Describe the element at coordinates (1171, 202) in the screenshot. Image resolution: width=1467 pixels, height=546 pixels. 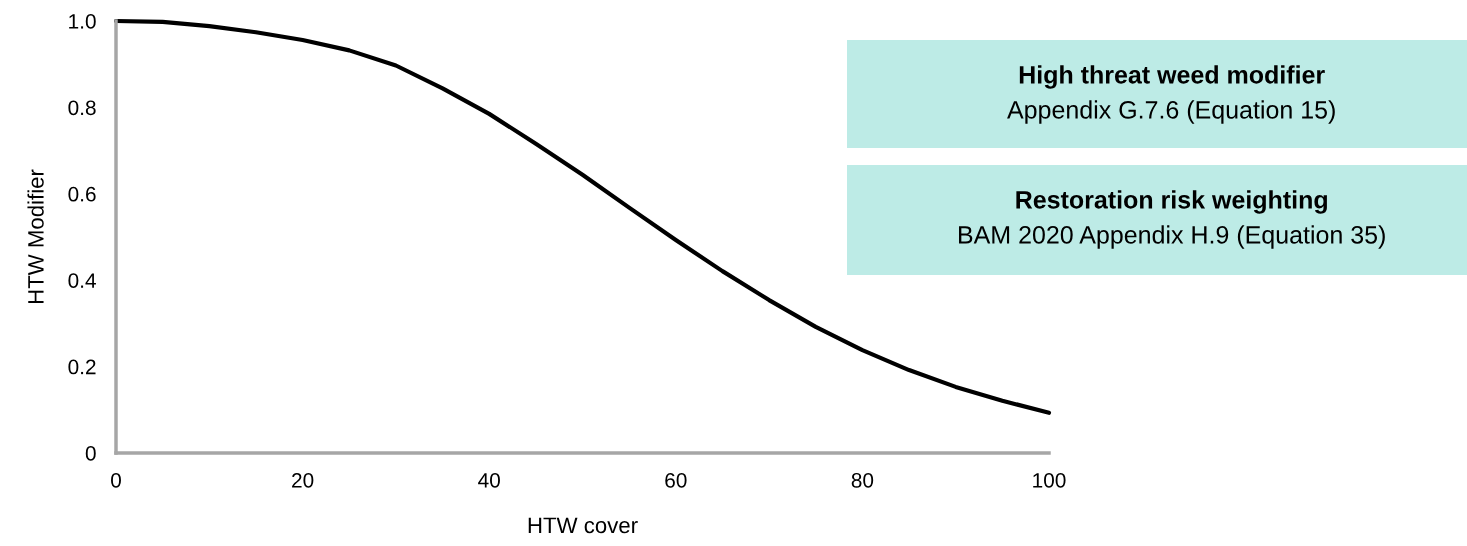
I see `annotation: Restoration risk weighting` at that location.